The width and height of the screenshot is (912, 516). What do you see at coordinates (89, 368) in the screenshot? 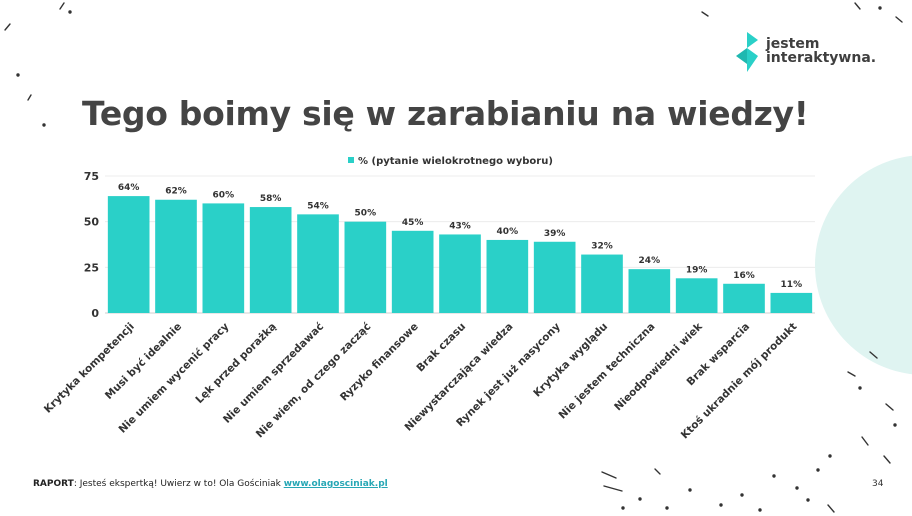
I see `x-tick-label: Krytyka kompetencji` at bounding box center [89, 368].